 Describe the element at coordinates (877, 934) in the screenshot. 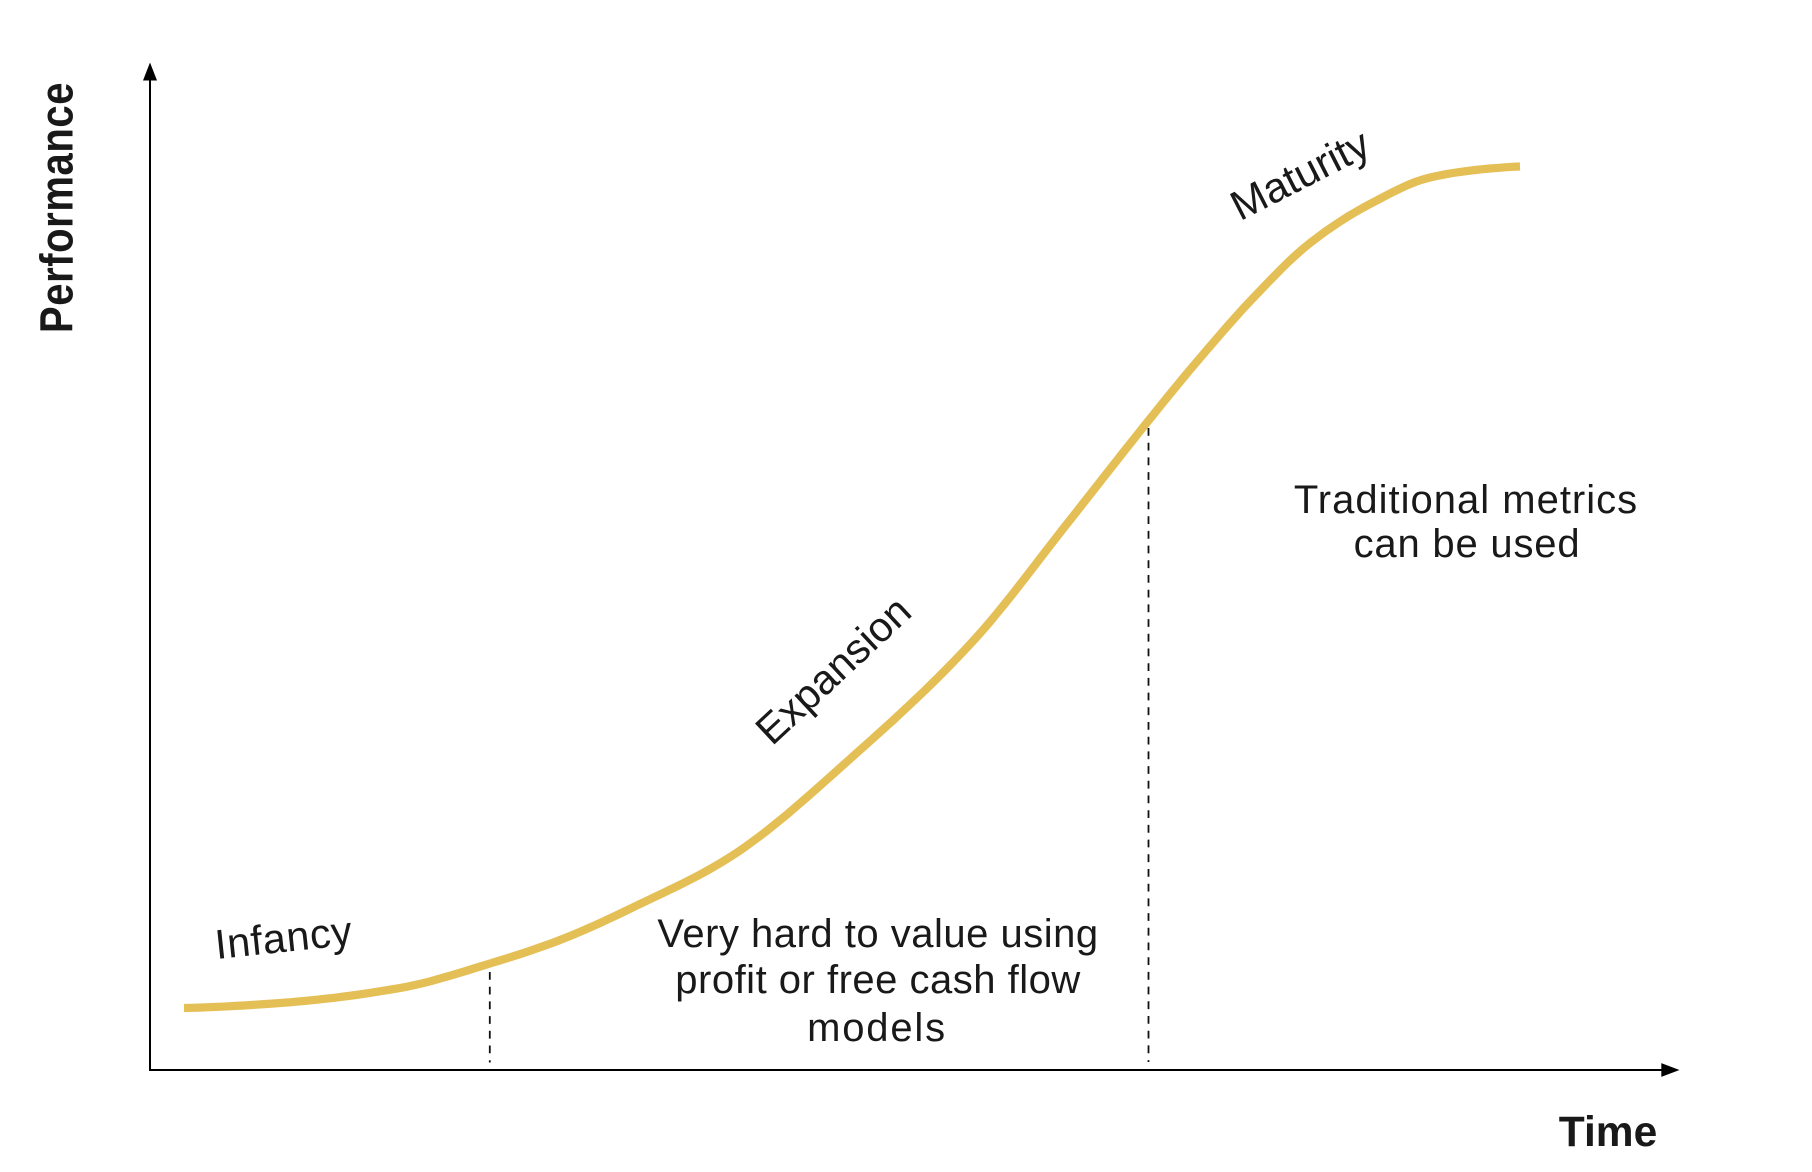

I see `svg-text: Very hard to value using` at that location.